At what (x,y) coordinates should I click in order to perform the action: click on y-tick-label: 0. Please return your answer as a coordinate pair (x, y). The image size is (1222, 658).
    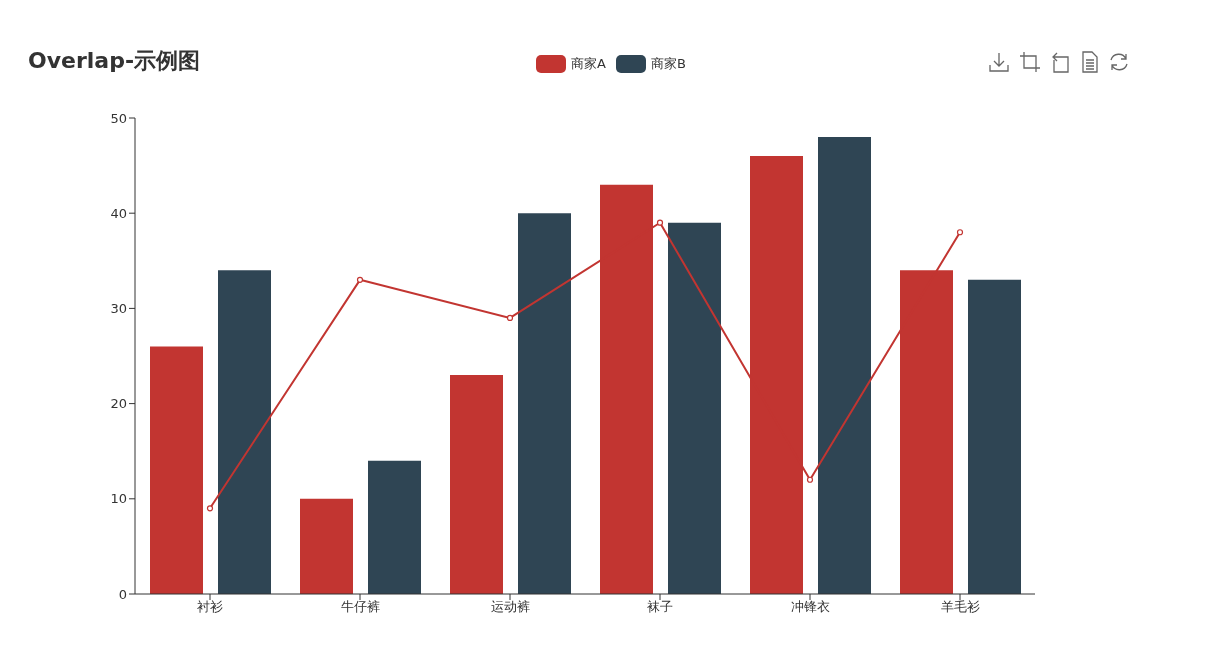
    Looking at the image, I should click on (122, 594).